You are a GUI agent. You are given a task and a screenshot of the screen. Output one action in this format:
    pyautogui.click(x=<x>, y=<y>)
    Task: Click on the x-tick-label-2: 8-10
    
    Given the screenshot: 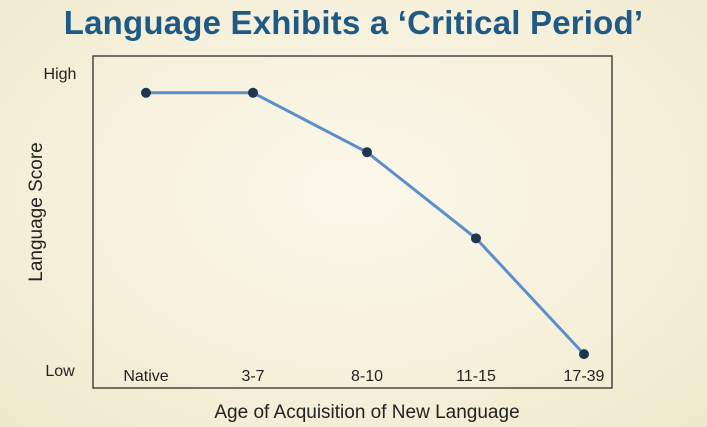 What is the action you would take?
    pyautogui.click(x=367, y=376)
    